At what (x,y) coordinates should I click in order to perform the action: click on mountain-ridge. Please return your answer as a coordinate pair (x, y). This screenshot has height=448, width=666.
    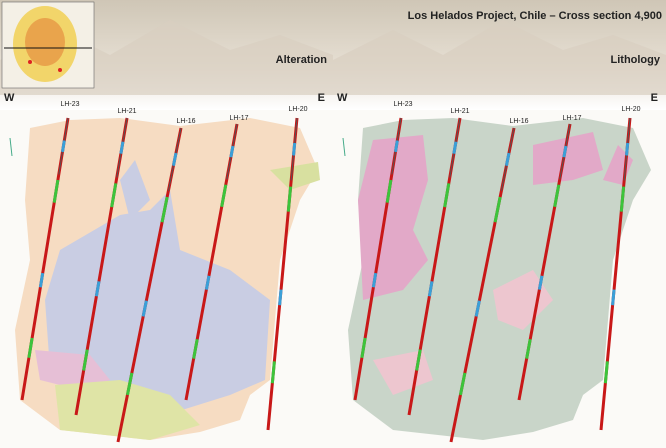
    Looking at the image, I should click on (499, 57).